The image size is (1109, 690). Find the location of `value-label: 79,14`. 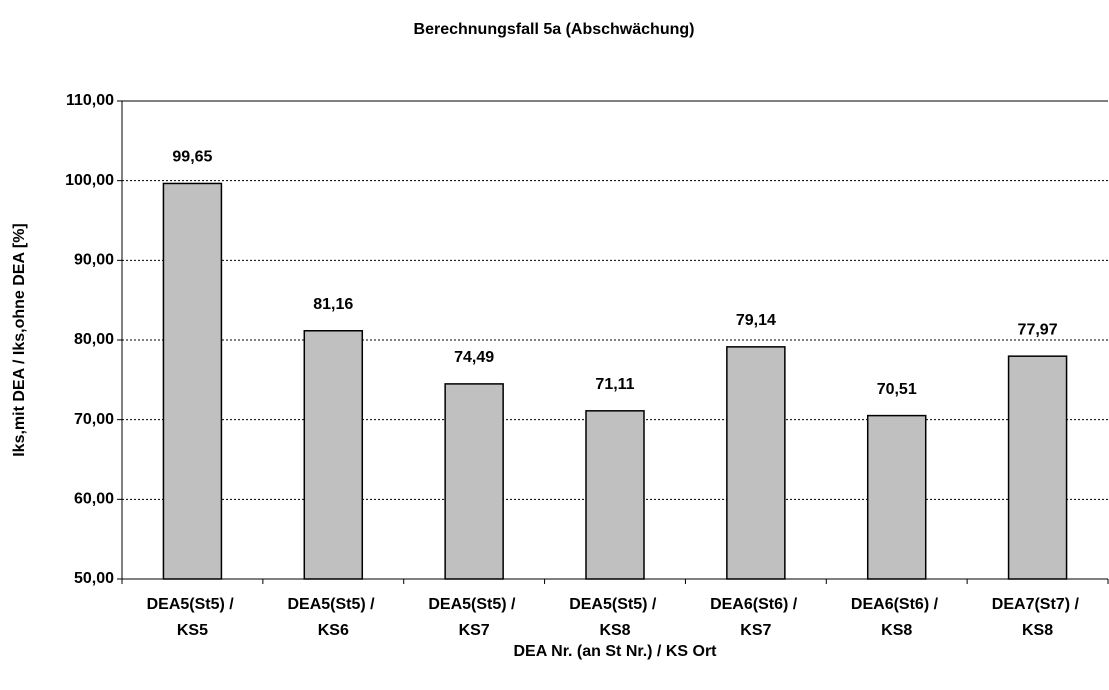

value-label: 79,14 is located at coordinates (756, 320).